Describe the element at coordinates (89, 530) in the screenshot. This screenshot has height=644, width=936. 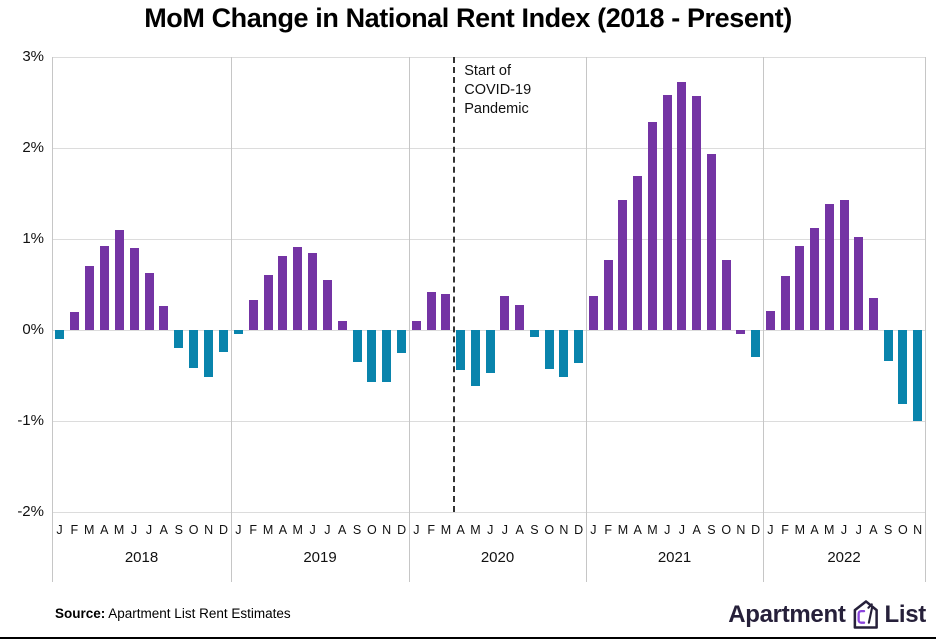
I see `month-label-2018-3: M` at that location.